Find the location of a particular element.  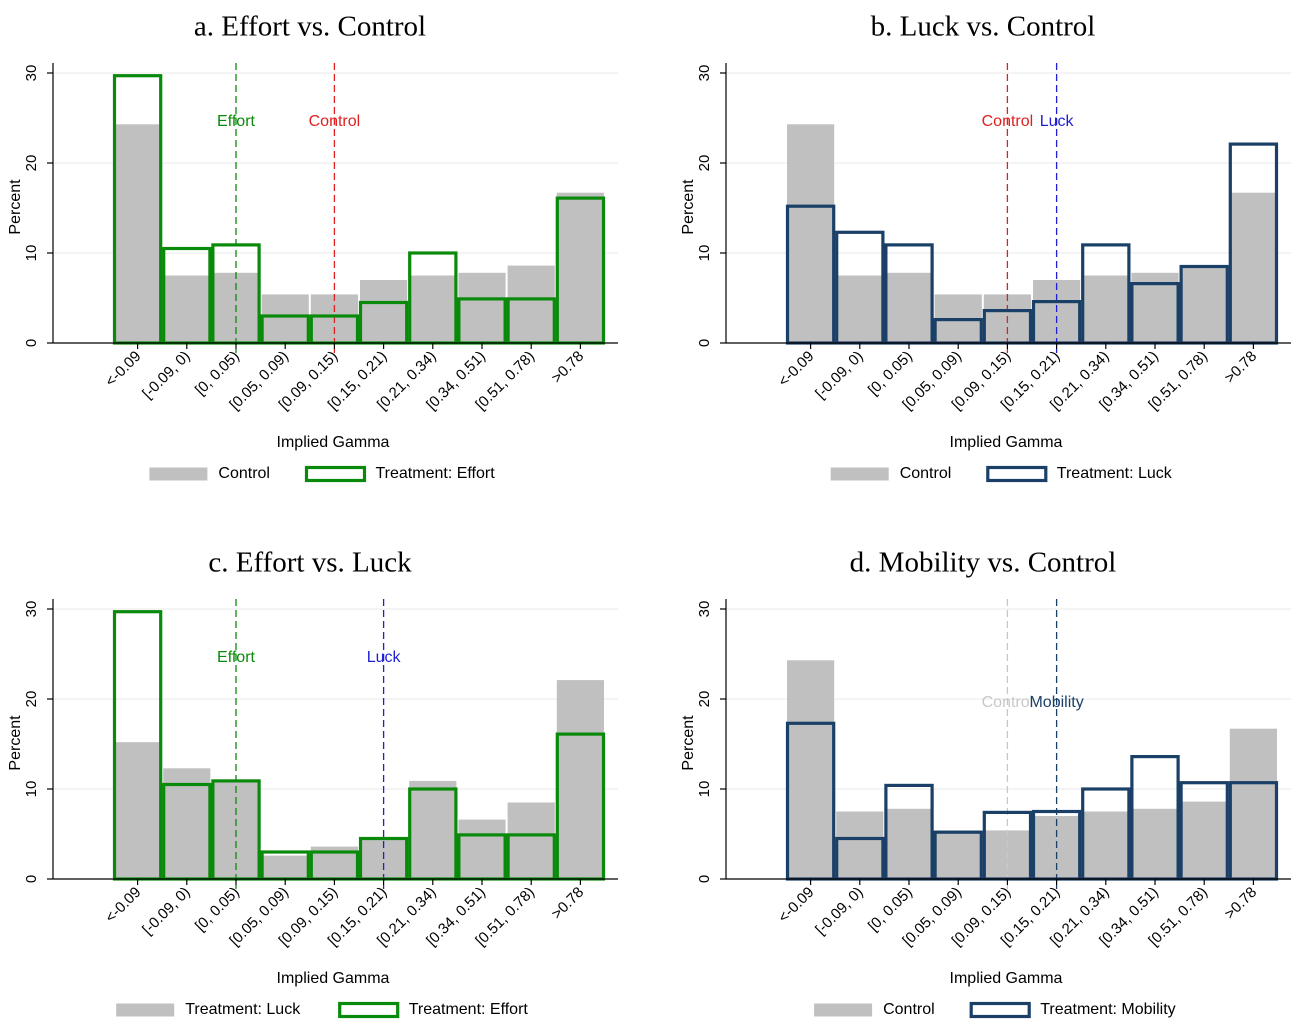

panel-title: a. Effort vs. Control is located at coordinates (310, 27).